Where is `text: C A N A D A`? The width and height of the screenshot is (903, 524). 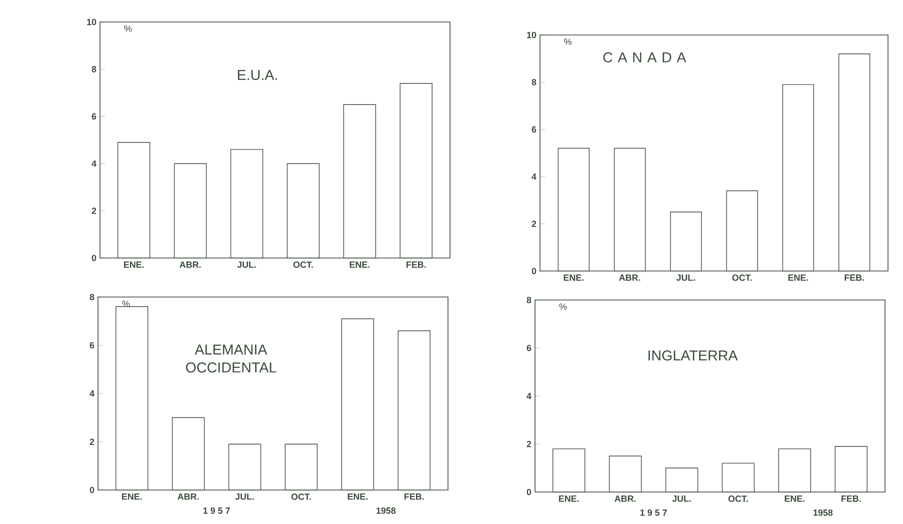
text: C A N A D A is located at coordinates (644, 57).